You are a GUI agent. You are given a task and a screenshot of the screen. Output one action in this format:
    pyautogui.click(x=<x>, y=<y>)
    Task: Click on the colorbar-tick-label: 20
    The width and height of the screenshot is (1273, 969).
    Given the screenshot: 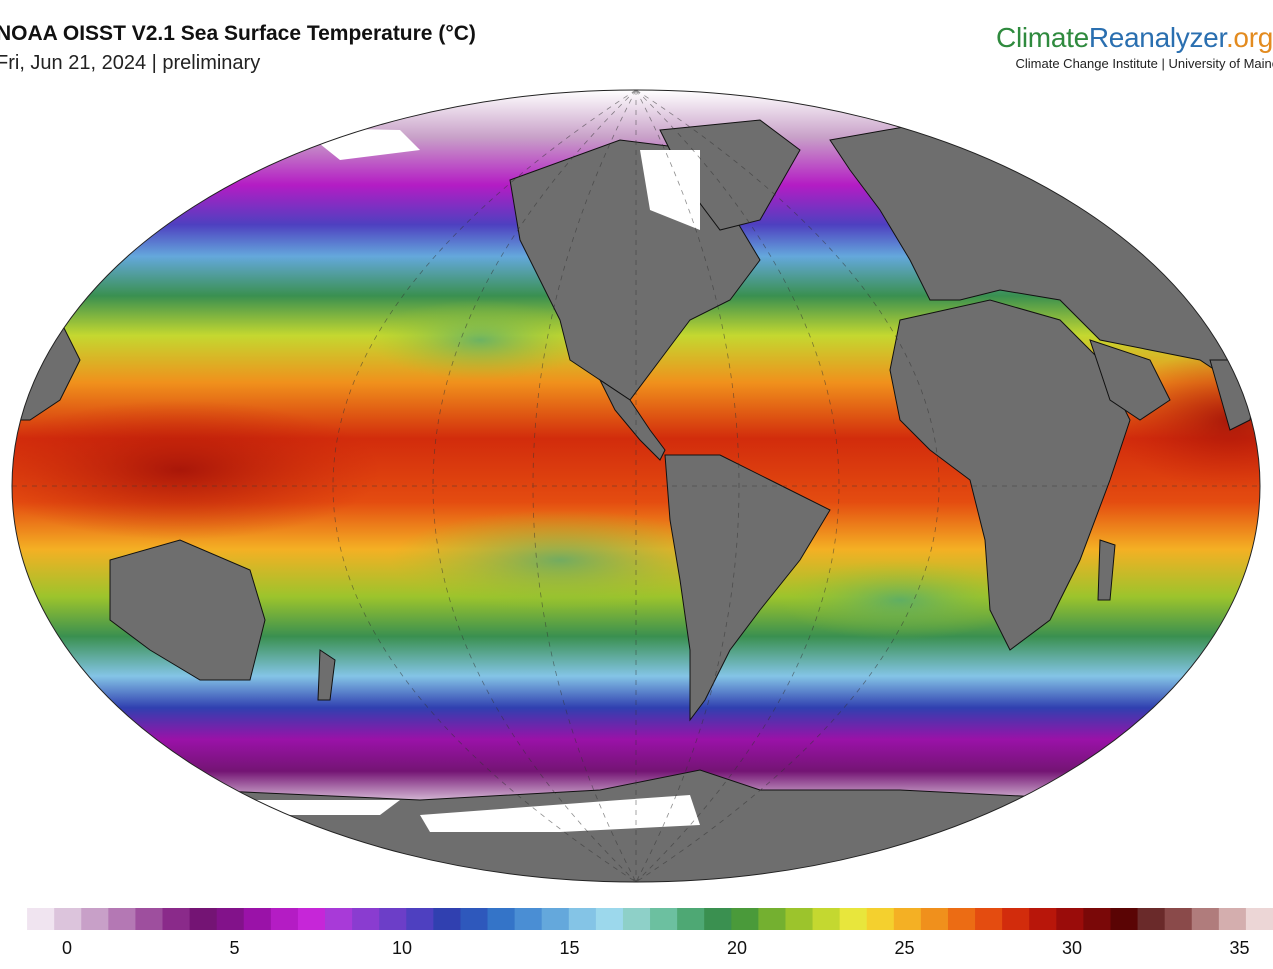 What is the action you would take?
    pyautogui.click(x=737, y=948)
    